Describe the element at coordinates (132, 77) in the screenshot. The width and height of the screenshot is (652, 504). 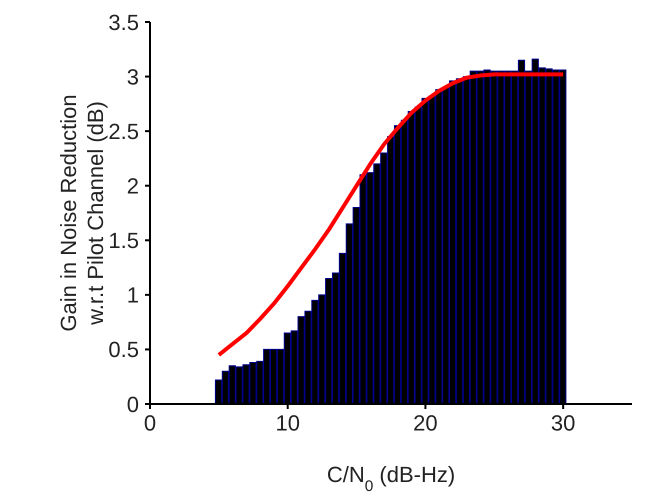
I see `y-tick-label: 3` at that location.